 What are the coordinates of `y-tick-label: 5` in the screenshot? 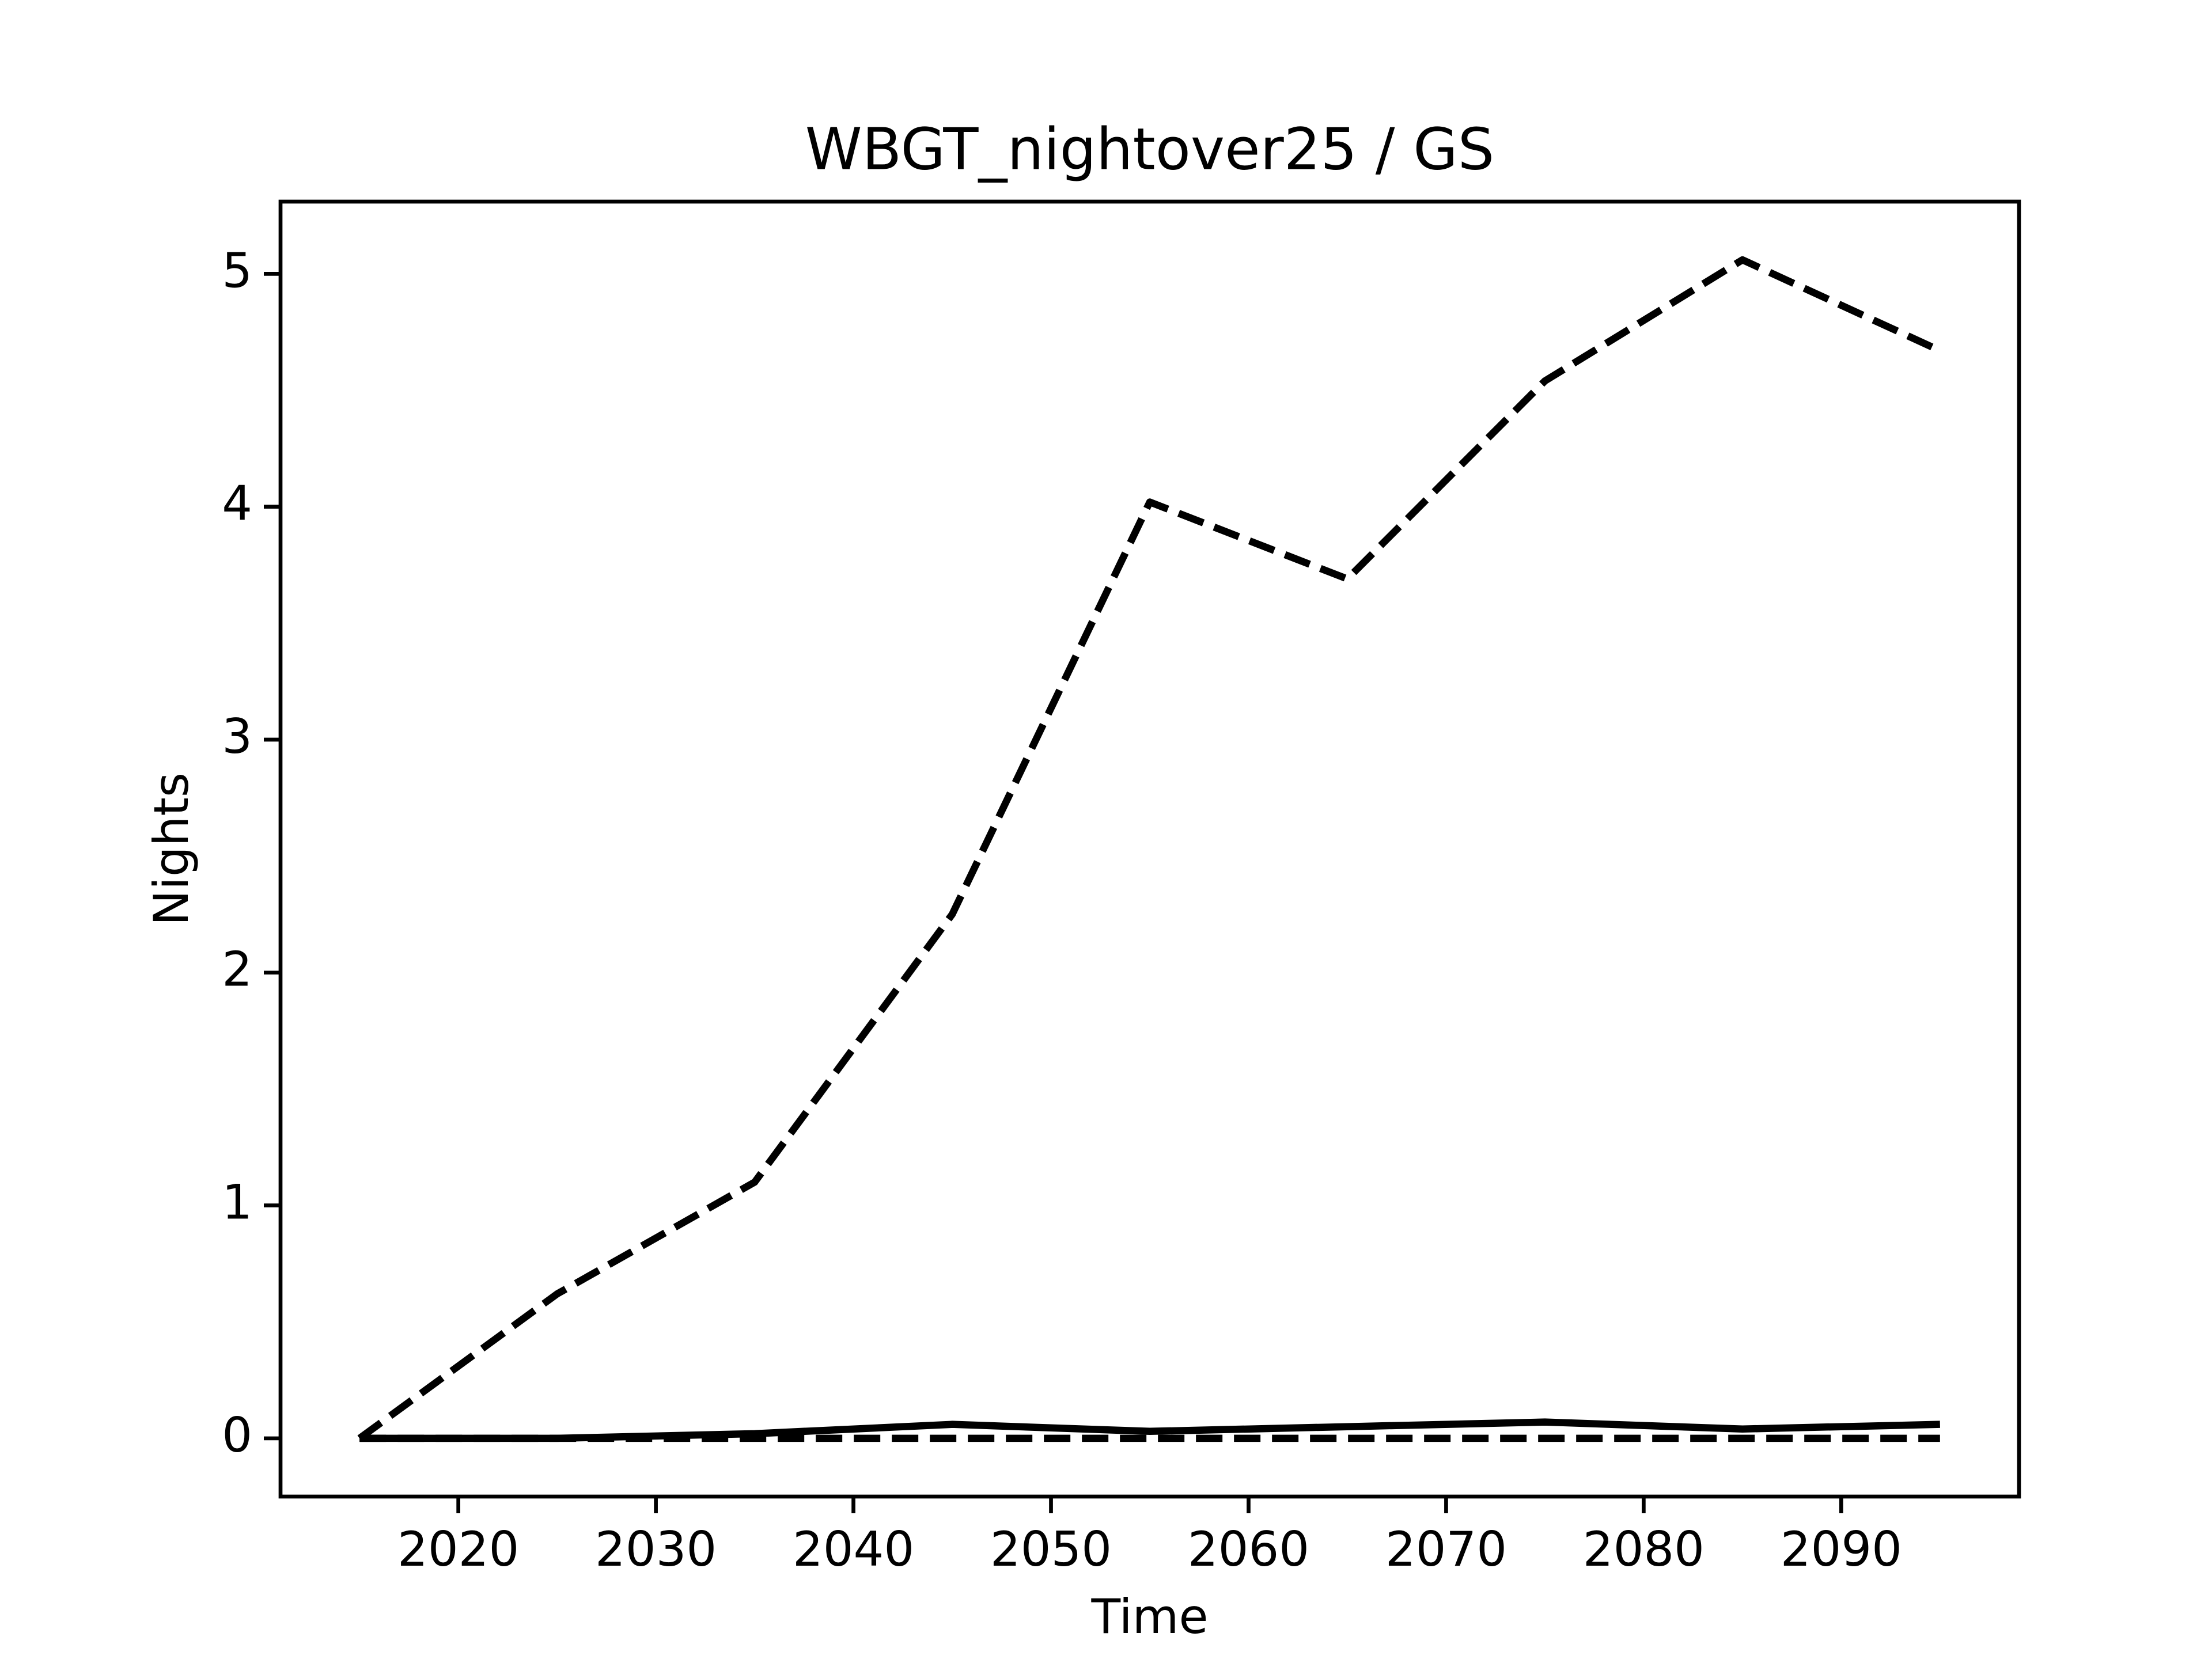 It's located at (237, 270).